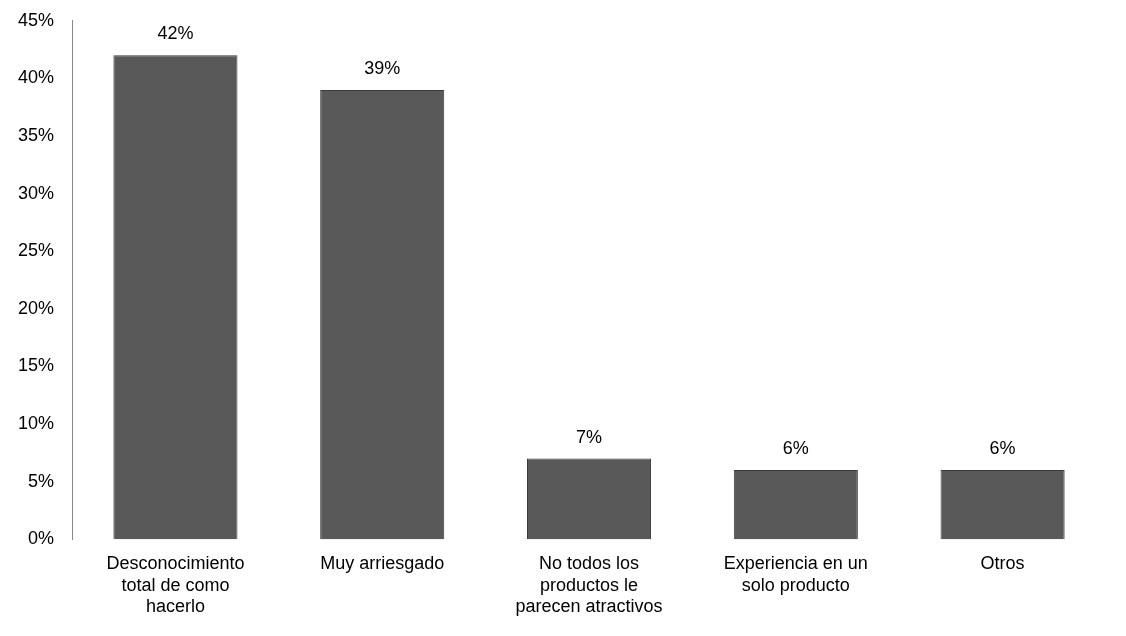  What do you see at coordinates (175, 33) in the screenshot?
I see `data-label: 42%` at bounding box center [175, 33].